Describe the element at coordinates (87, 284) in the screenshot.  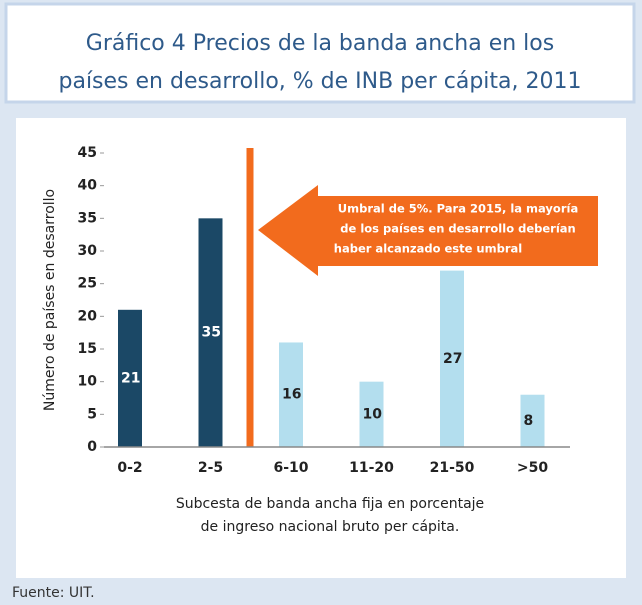
I see `y-tick-label: 25` at that location.